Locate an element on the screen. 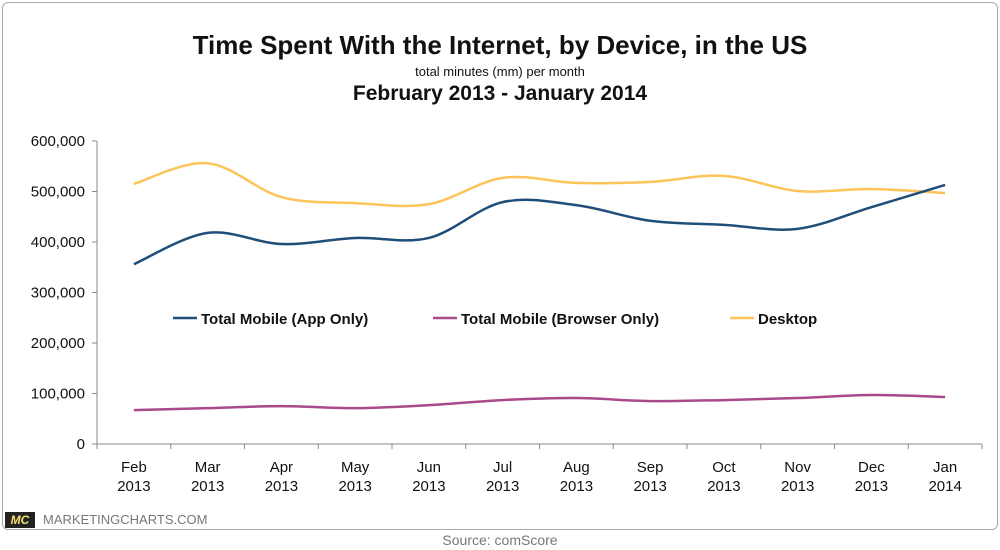 This screenshot has width=1000, height=550. x-tick-label-month: Aug is located at coordinates (576, 467).